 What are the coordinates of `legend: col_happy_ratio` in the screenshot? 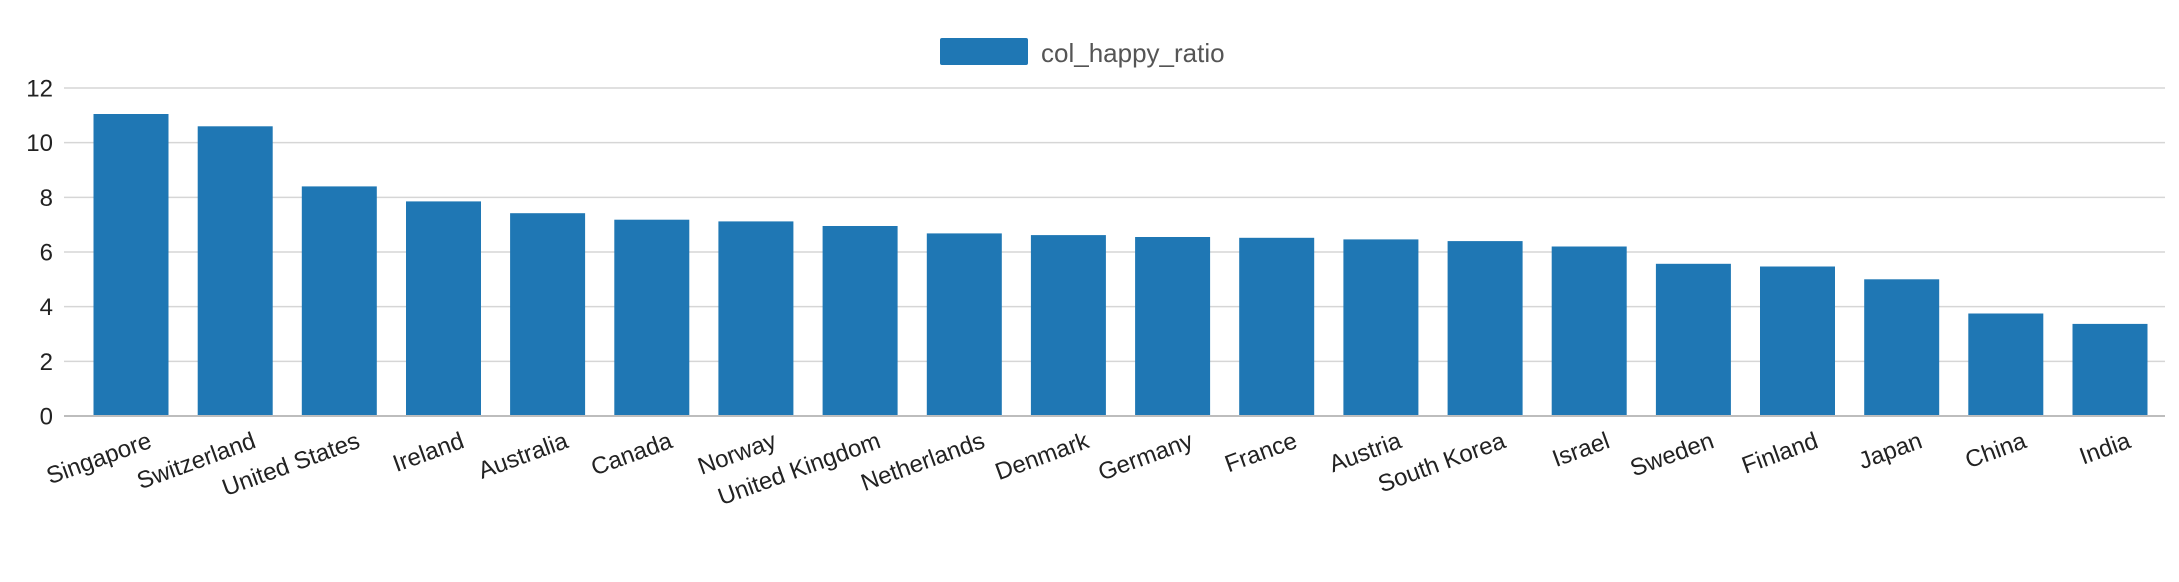 It's located at (1082, 53).